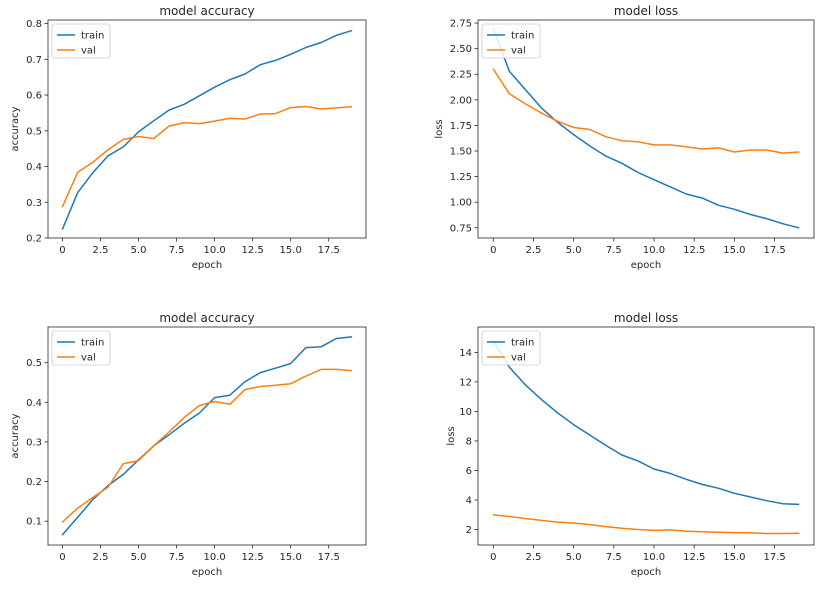  What do you see at coordinates (461, 177) in the screenshot?
I see `y-tick-label: 1.25` at bounding box center [461, 177].